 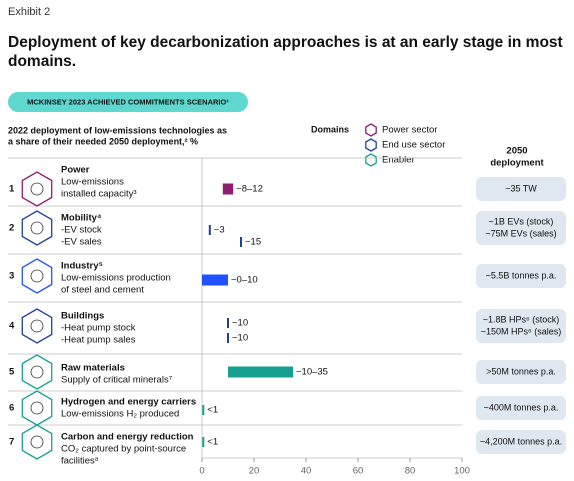 I want to click on row-description: Supply of critical minerals⁷, so click(x=117, y=380).